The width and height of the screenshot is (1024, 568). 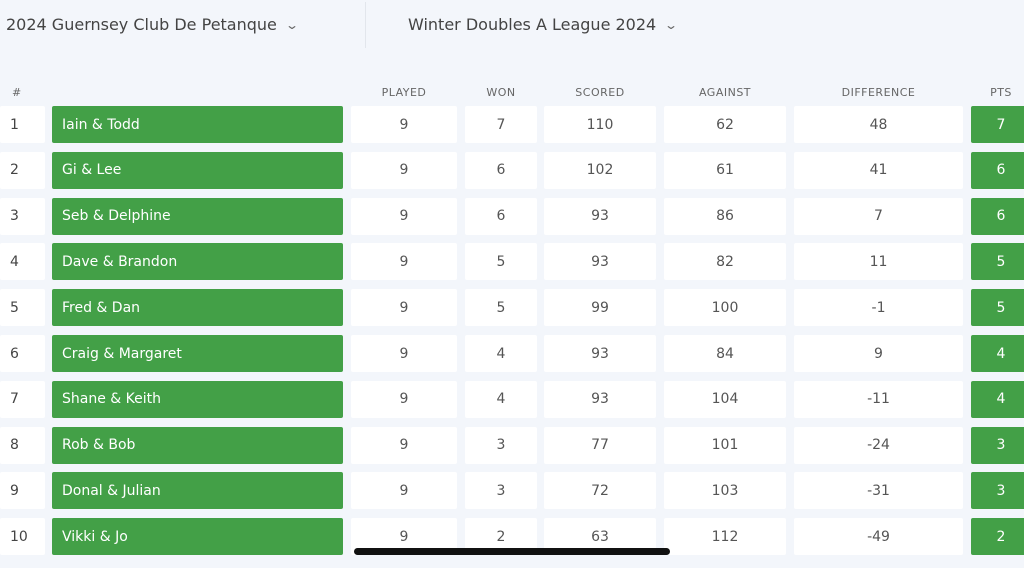 I want to click on against-cell: 82, so click(x=725, y=262).